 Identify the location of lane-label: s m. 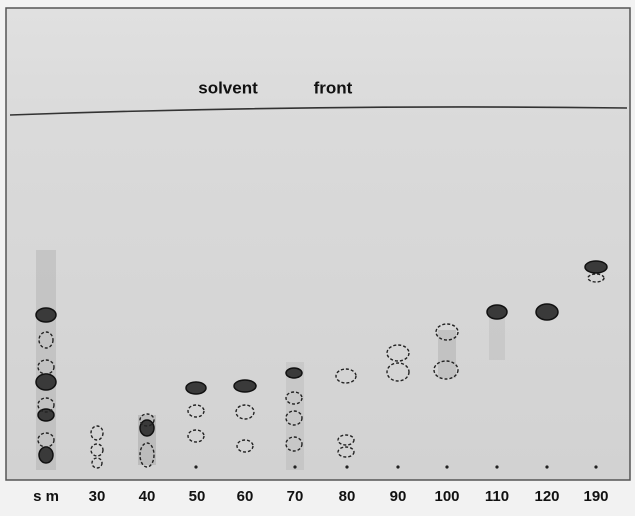
(46, 496).